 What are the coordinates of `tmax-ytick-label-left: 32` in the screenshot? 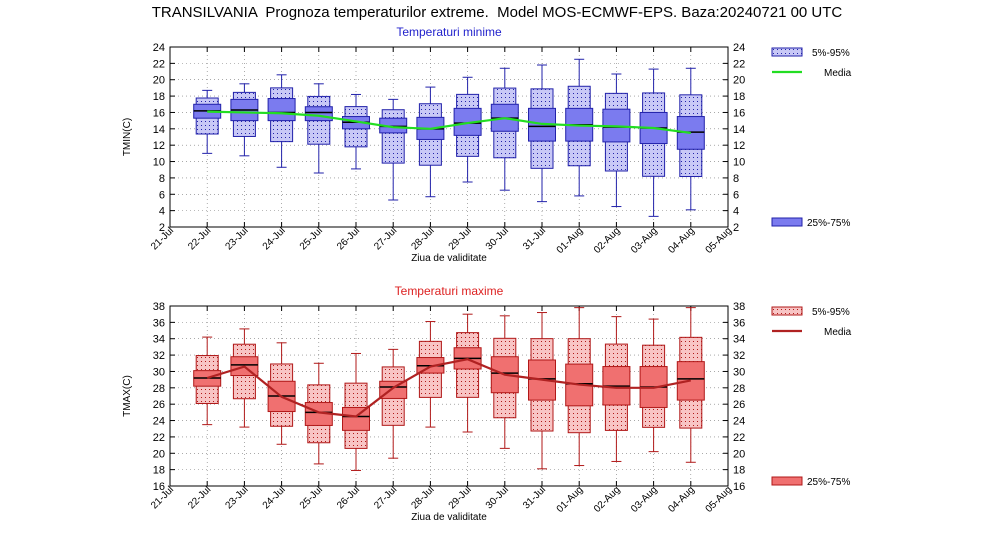 It's located at (159, 356).